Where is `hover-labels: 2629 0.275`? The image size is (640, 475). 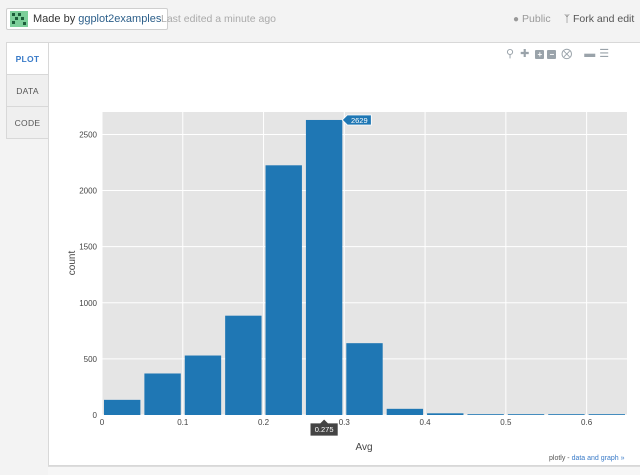 hover-labels: 2629 0.275 is located at coordinates (340, 275).